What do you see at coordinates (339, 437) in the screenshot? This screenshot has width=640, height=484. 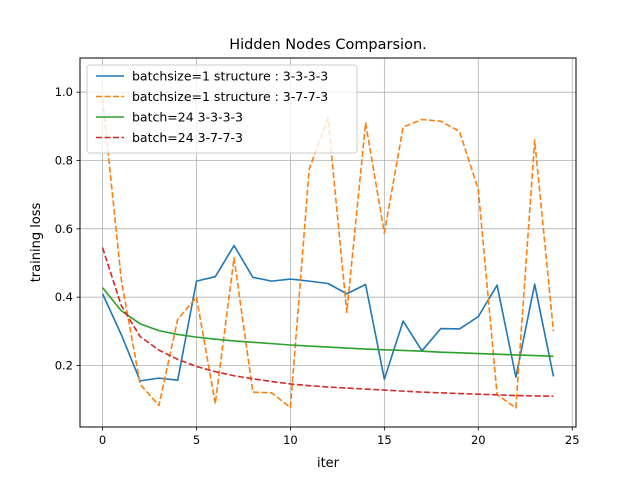 I see `x-axis-ticks: 0 5 10 15 20 25` at bounding box center [339, 437].